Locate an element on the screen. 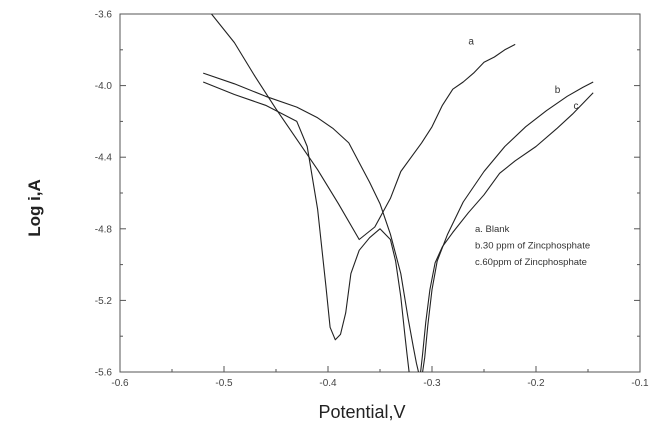 The height and width of the screenshot is (426, 657). y-tick-label: -4.4 is located at coordinates (104, 158).